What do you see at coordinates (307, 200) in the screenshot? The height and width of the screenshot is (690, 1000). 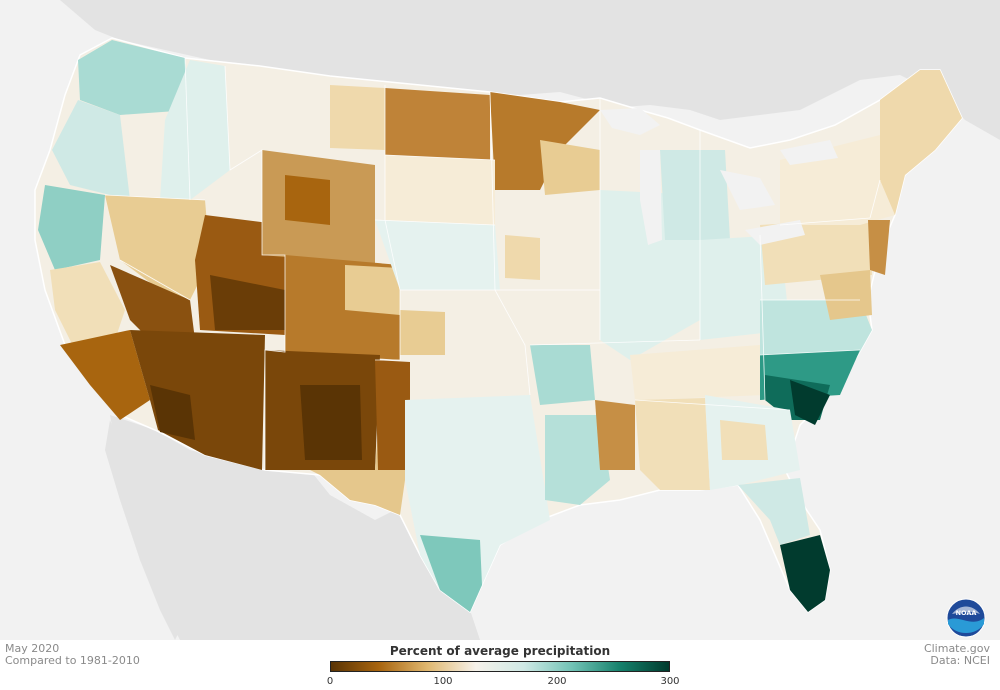 I see `division-wyoming-west` at bounding box center [307, 200].